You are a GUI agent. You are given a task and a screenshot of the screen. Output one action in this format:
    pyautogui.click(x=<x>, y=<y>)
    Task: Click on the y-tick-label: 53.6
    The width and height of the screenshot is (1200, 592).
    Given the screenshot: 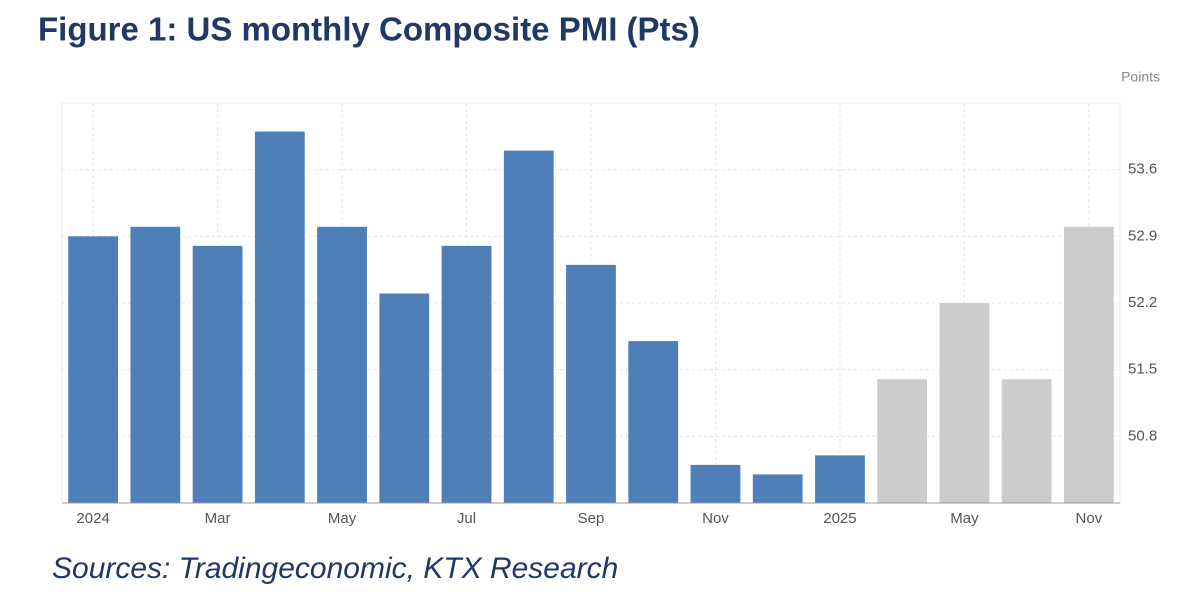 What is the action you would take?
    pyautogui.click(x=1142, y=169)
    